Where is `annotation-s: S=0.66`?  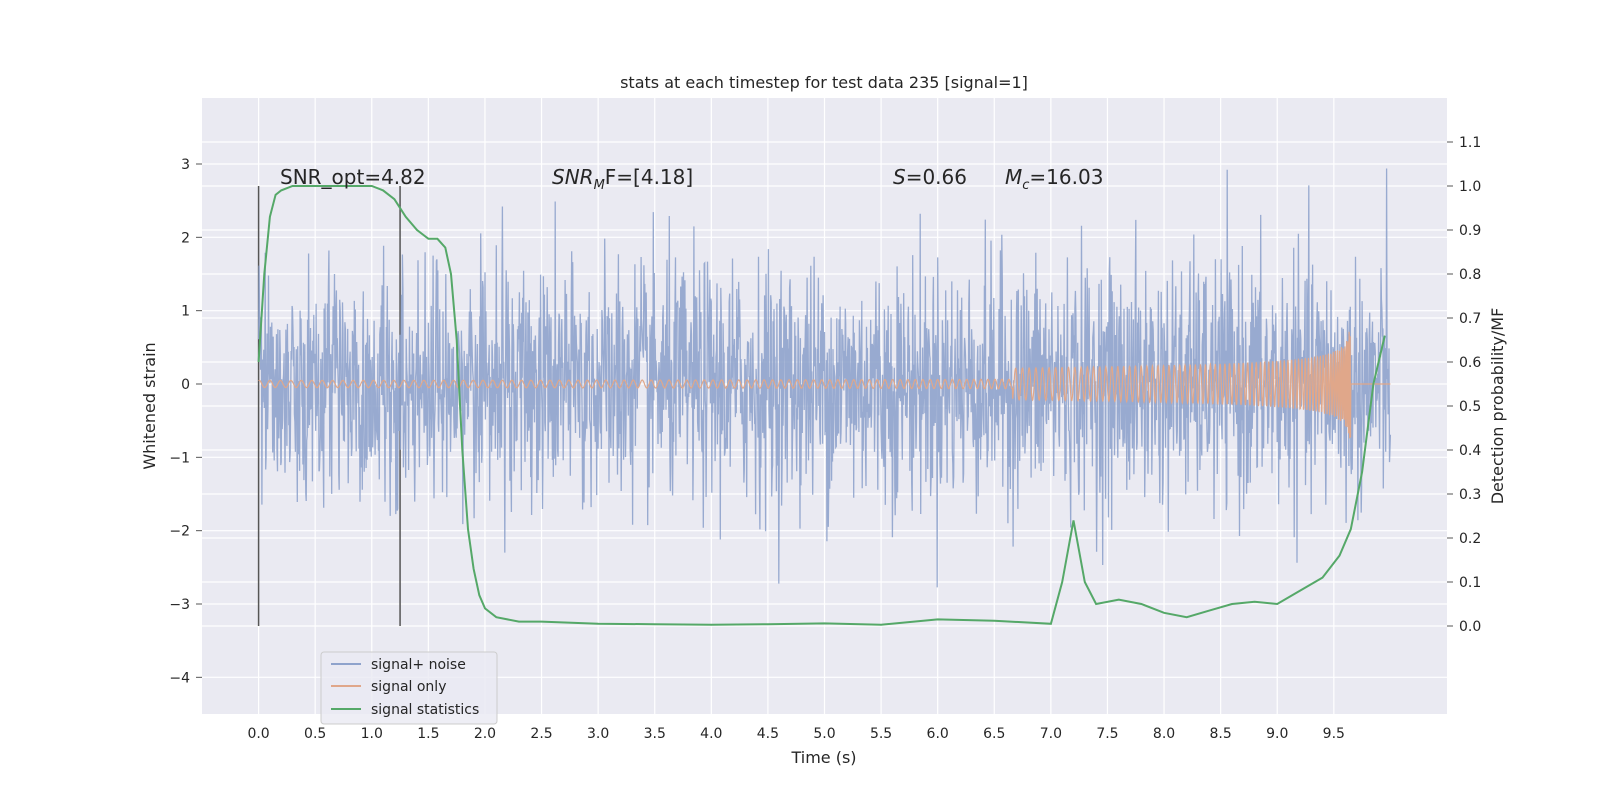 annotation-s: S=0.66 is located at coordinates (930, 177).